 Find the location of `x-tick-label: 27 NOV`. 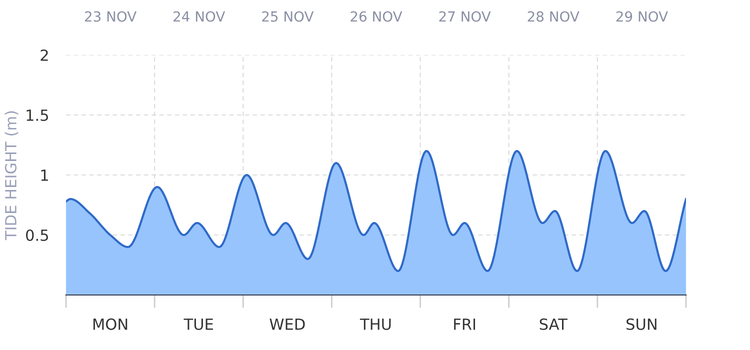

x-tick-label: 27 NOV is located at coordinates (465, 16).